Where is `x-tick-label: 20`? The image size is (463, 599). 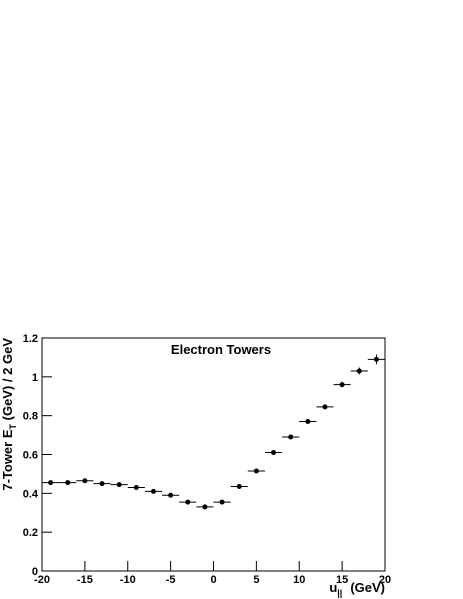
x-tick-label: 20 is located at coordinates (385, 580).